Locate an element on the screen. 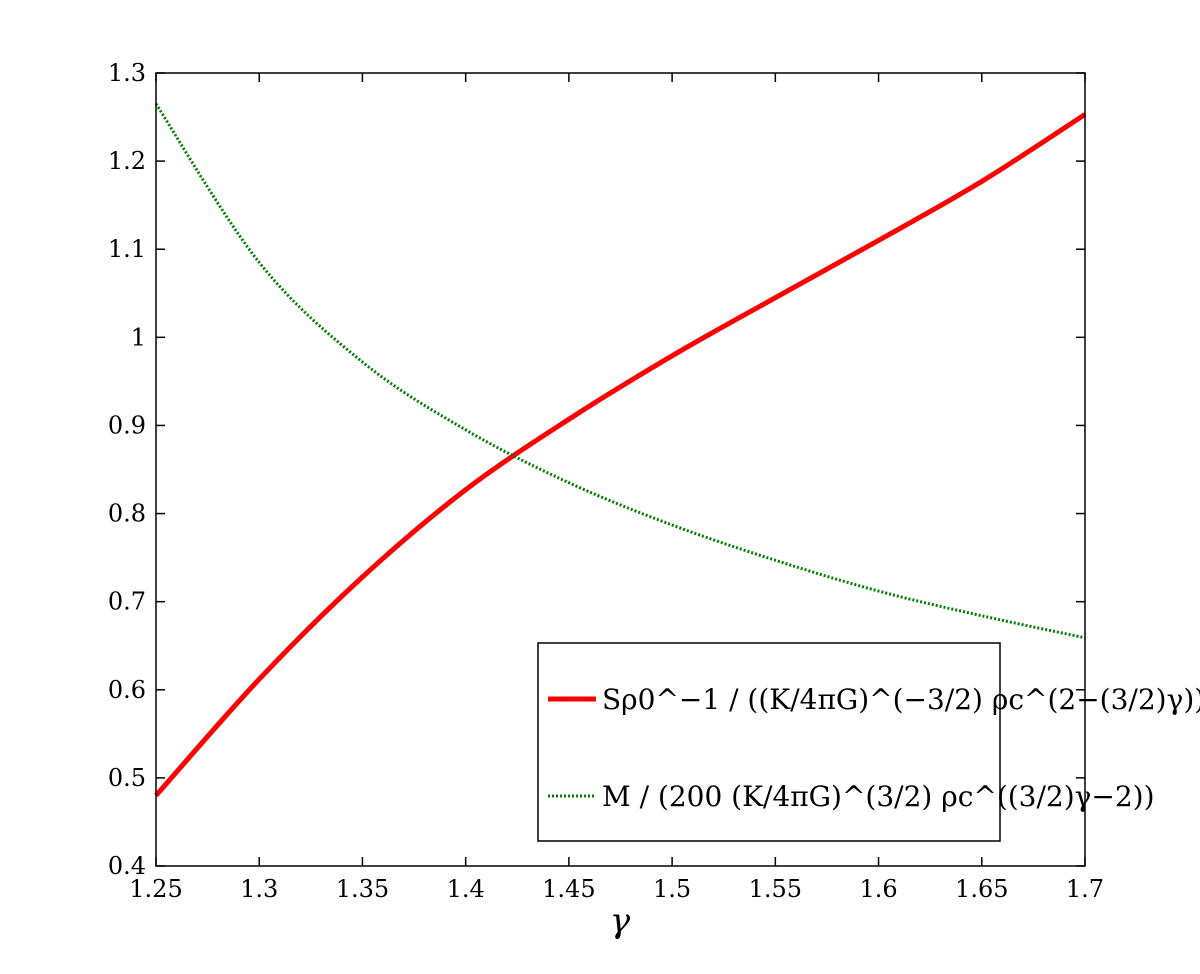 Image resolution: width=1200 pixels, height=974 pixels. y-tick-label: 1.1 is located at coordinates (127, 249).